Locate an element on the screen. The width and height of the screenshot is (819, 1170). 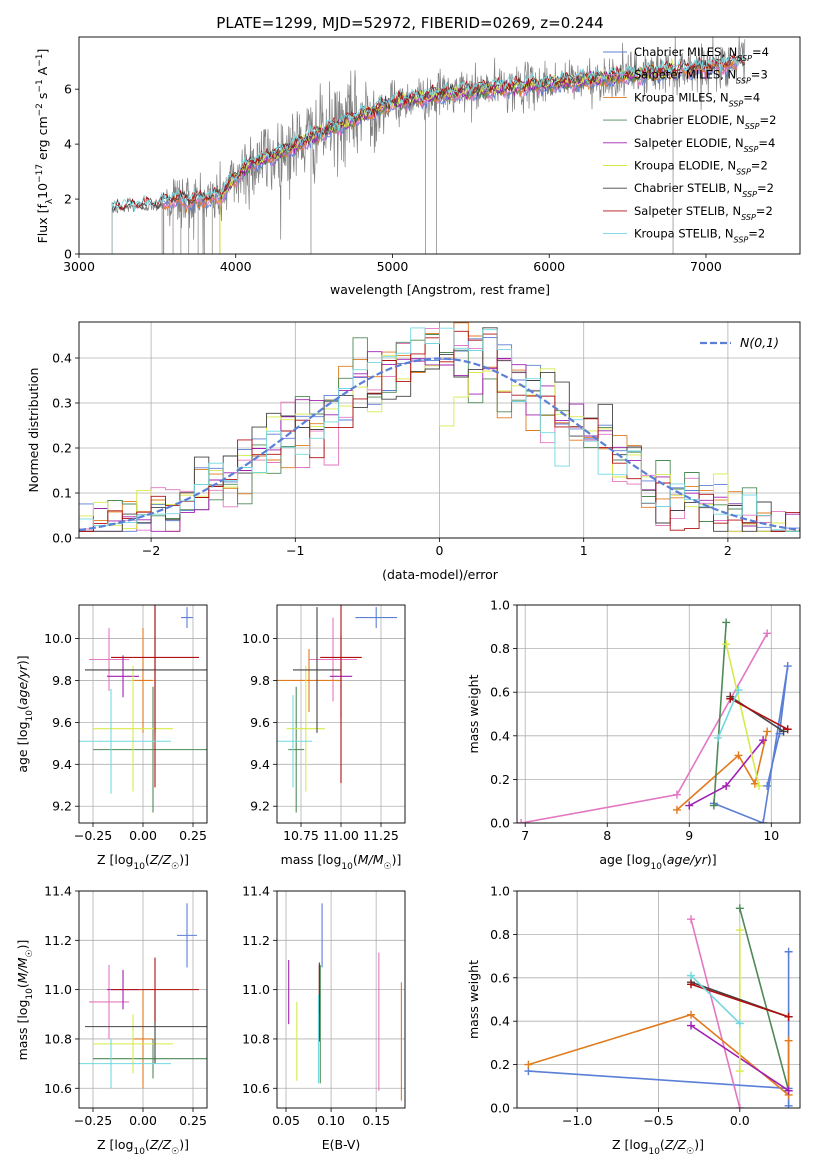
x-tick-label: 5000 is located at coordinates (393, 266).